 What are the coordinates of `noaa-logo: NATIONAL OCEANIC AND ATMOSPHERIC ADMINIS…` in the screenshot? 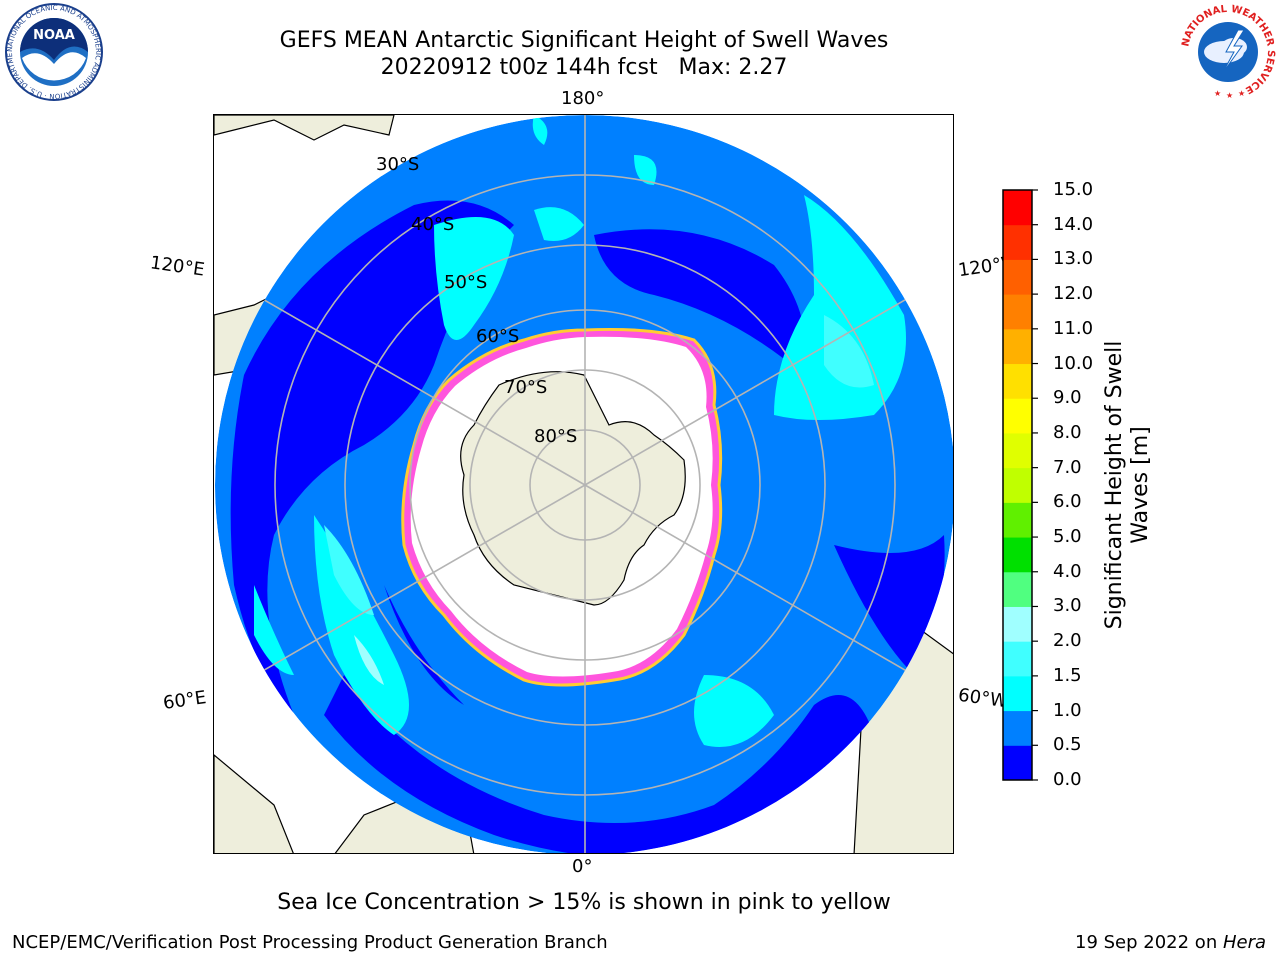 It's located at (52, 53).